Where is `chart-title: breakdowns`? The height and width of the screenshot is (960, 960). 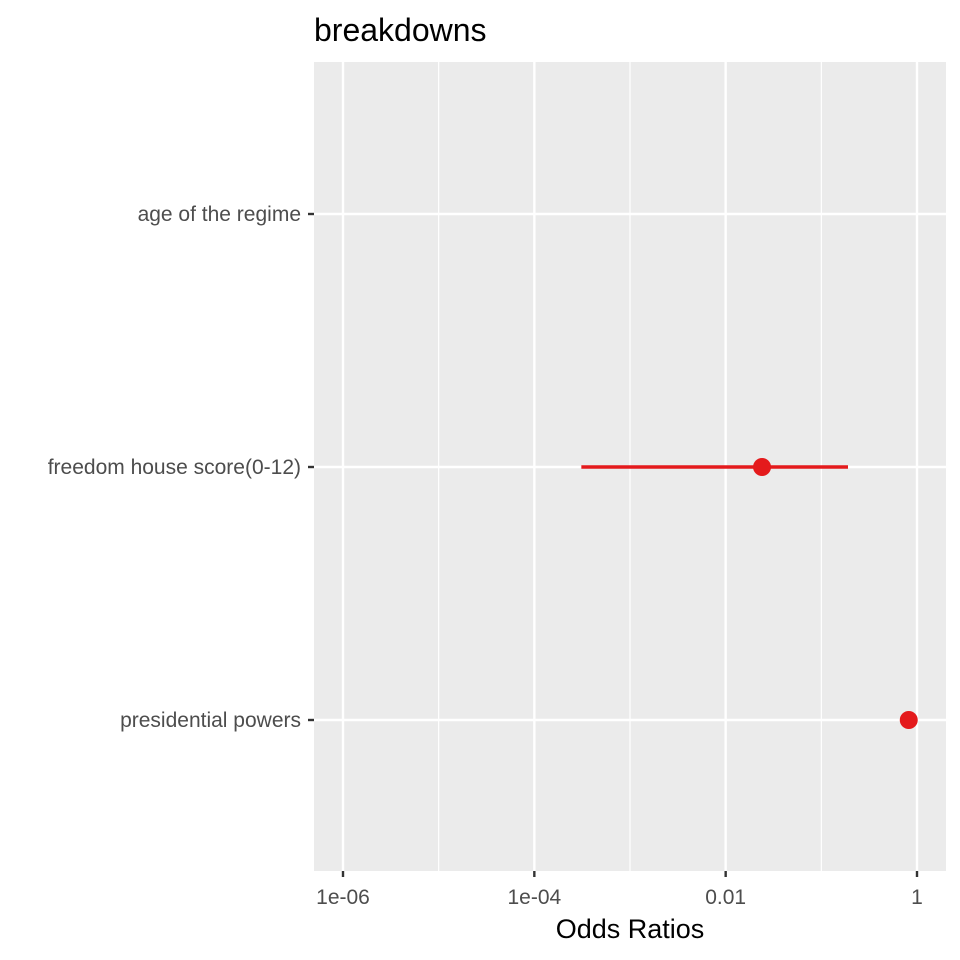 chart-title: breakdowns is located at coordinates (400, 30).